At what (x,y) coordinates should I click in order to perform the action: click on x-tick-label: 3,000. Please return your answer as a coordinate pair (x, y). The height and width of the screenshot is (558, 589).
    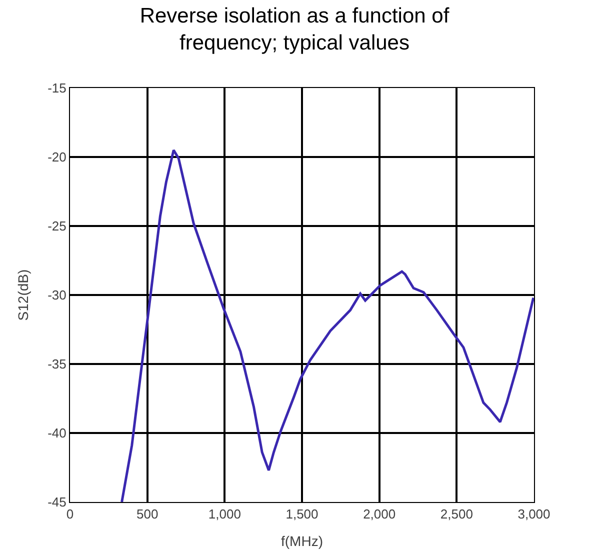
    Looking at the image, I should click on (534, 514).